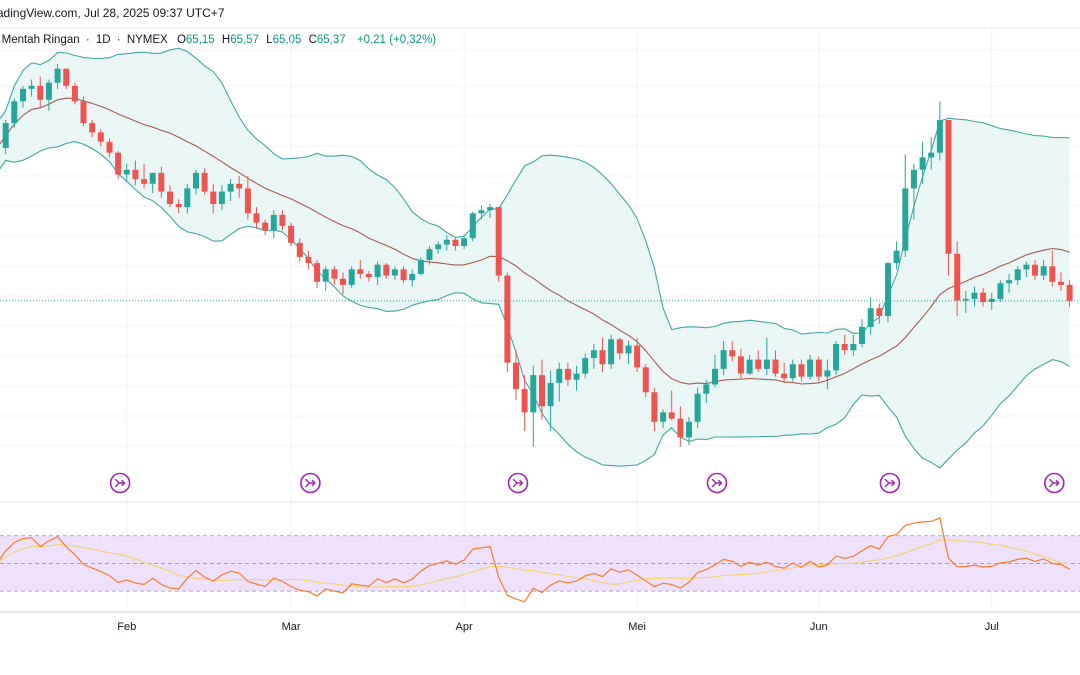  I want to click on x-tick-label: Mar, so click(291, 627).